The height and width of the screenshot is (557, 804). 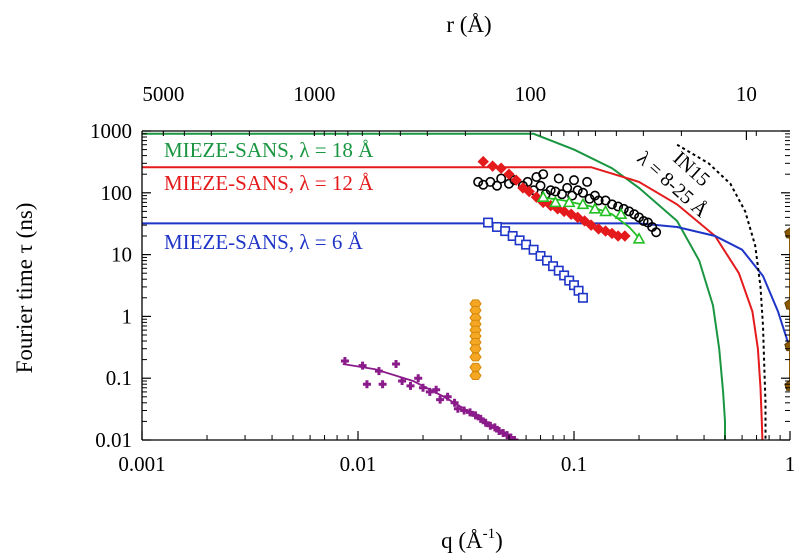 I want to click on y-tick-label: 10, so click(x=121, y=255).